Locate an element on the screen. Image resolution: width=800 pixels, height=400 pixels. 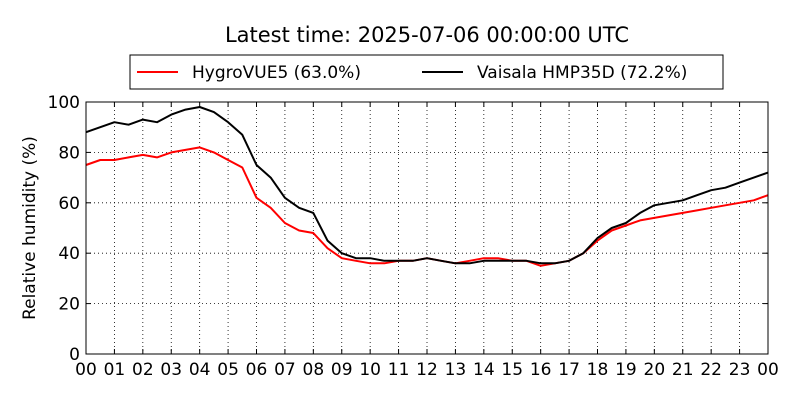
y-tick-label: 20 is located at coordinates (69, 305).